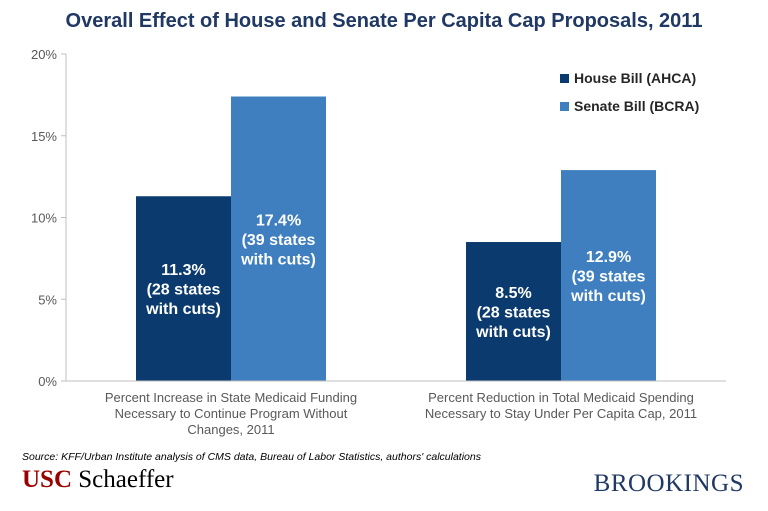 This screenshot has width=768, height=511. Describe the element at coordinates (668, 483) in the screenshot. I see `brookings-logo: BROOKINGS` at that location.